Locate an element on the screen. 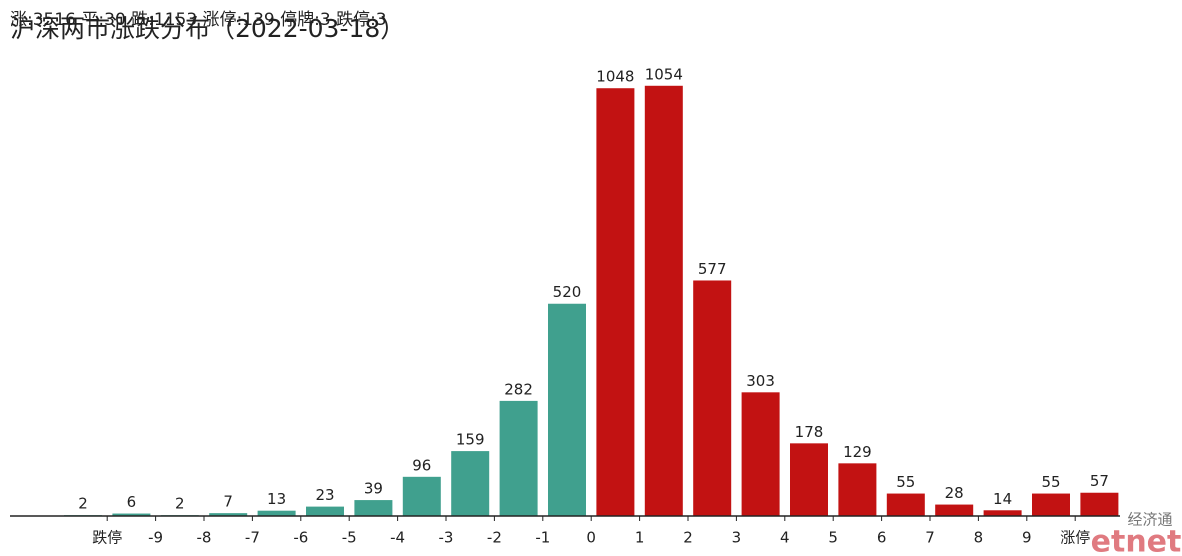 Image resolution: width=1182 pixels, height=556 pixels. x-tick-label: 3 is located at coordinates (737, 538).